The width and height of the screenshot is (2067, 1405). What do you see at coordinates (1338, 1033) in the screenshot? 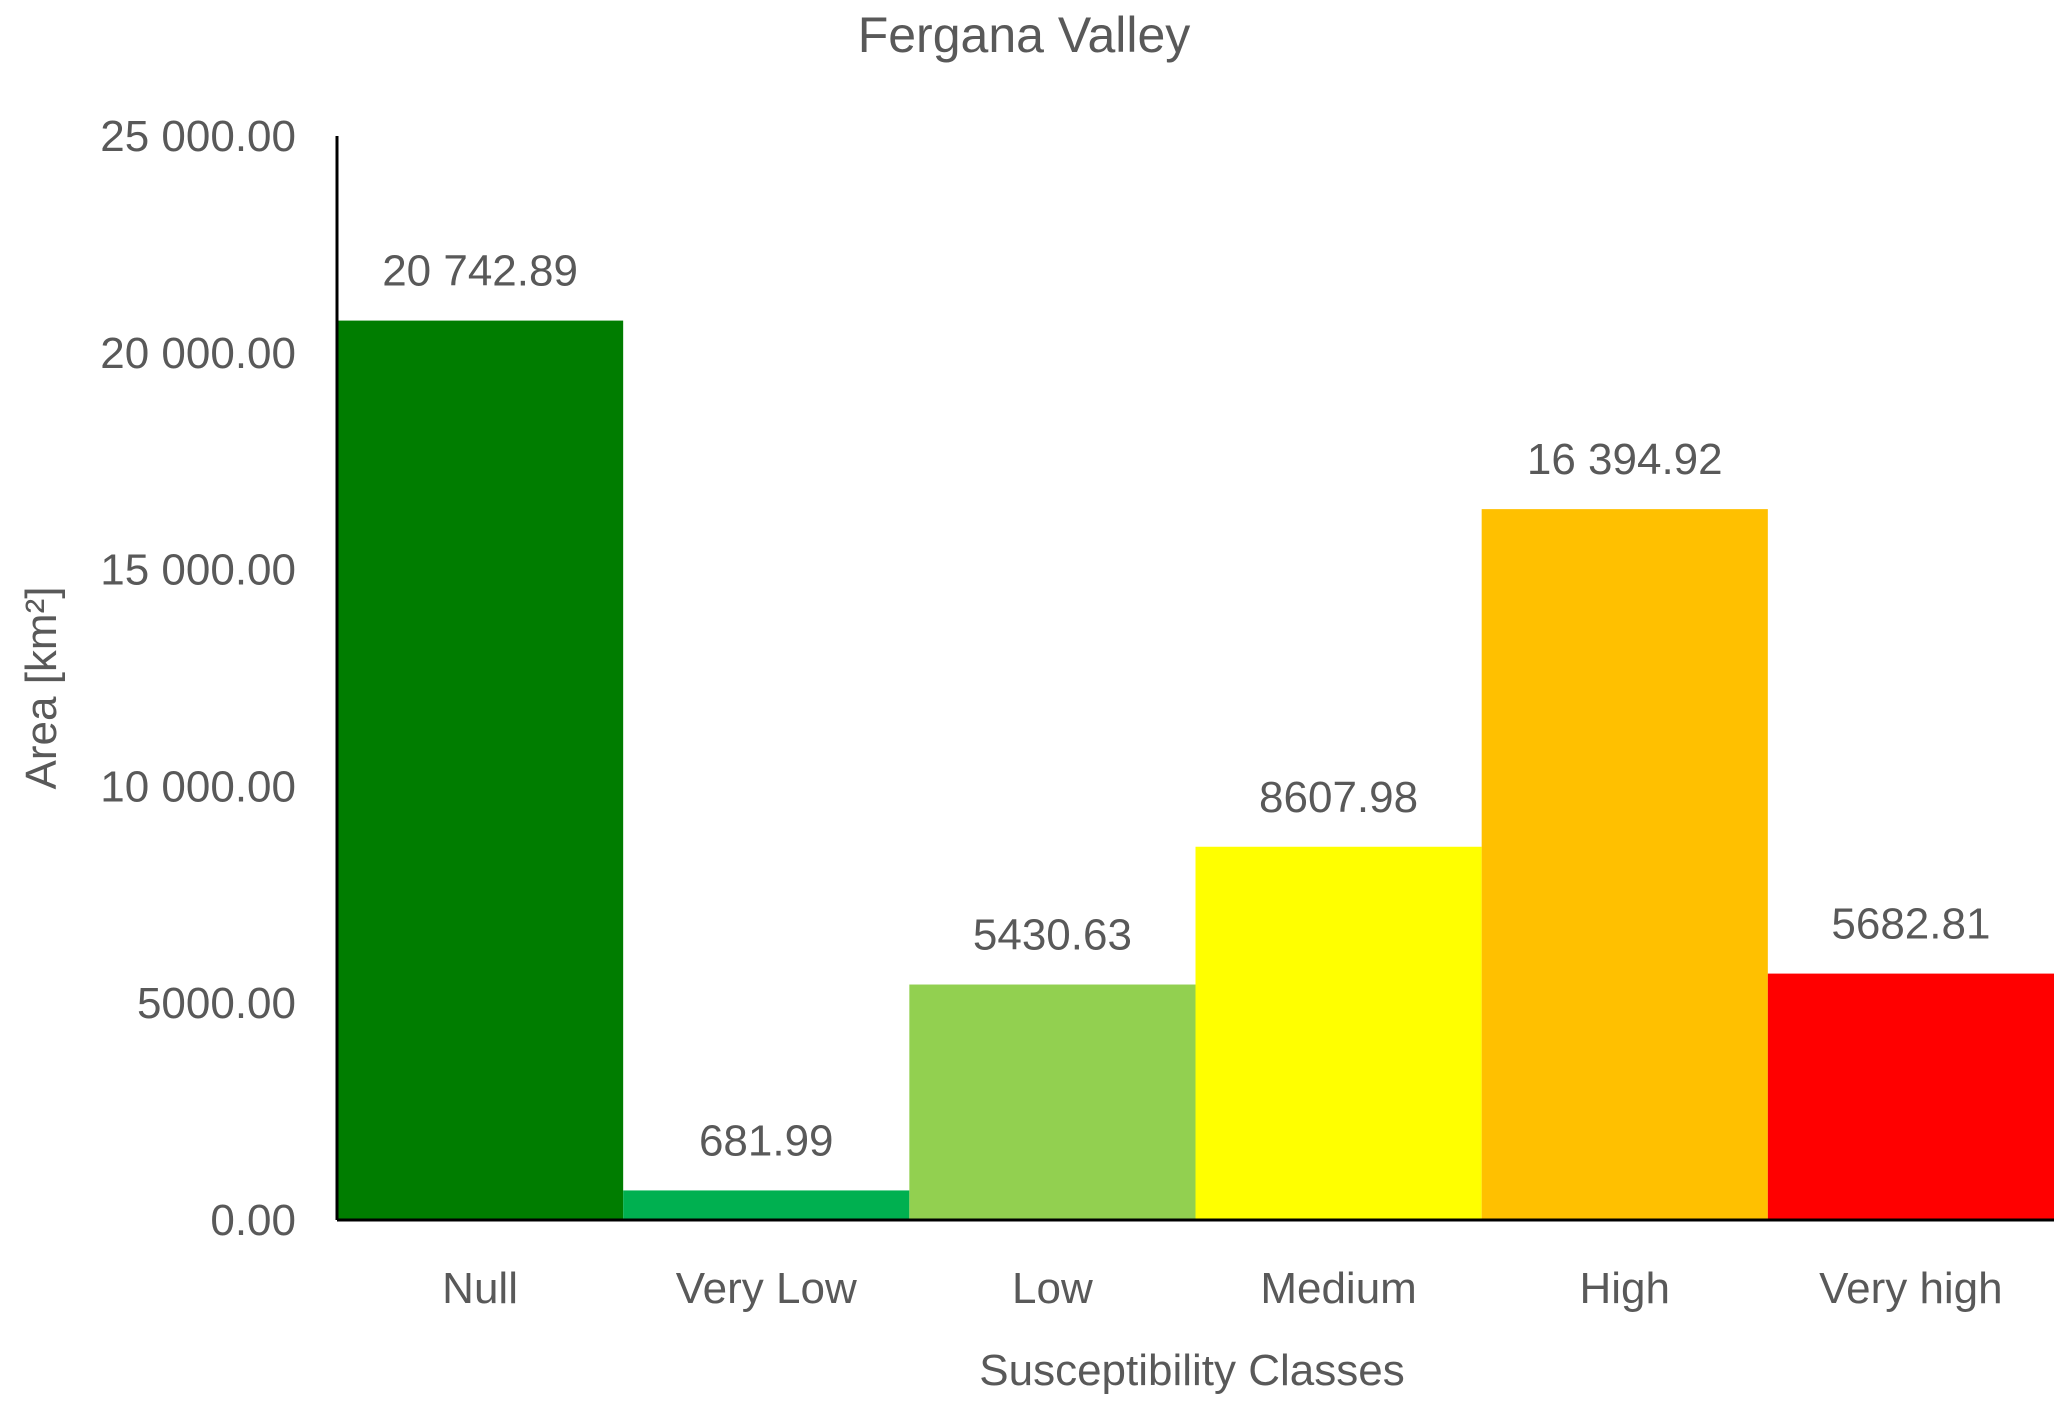
I see `bar-medium` at bounding box center [1338, 1033].